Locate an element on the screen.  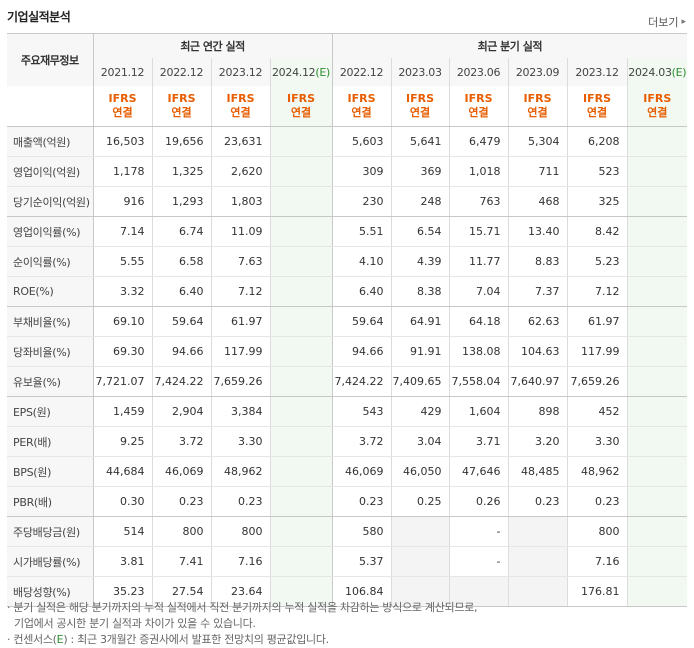
quarter-cell: 6.54 is located at coordinates (420, 231).